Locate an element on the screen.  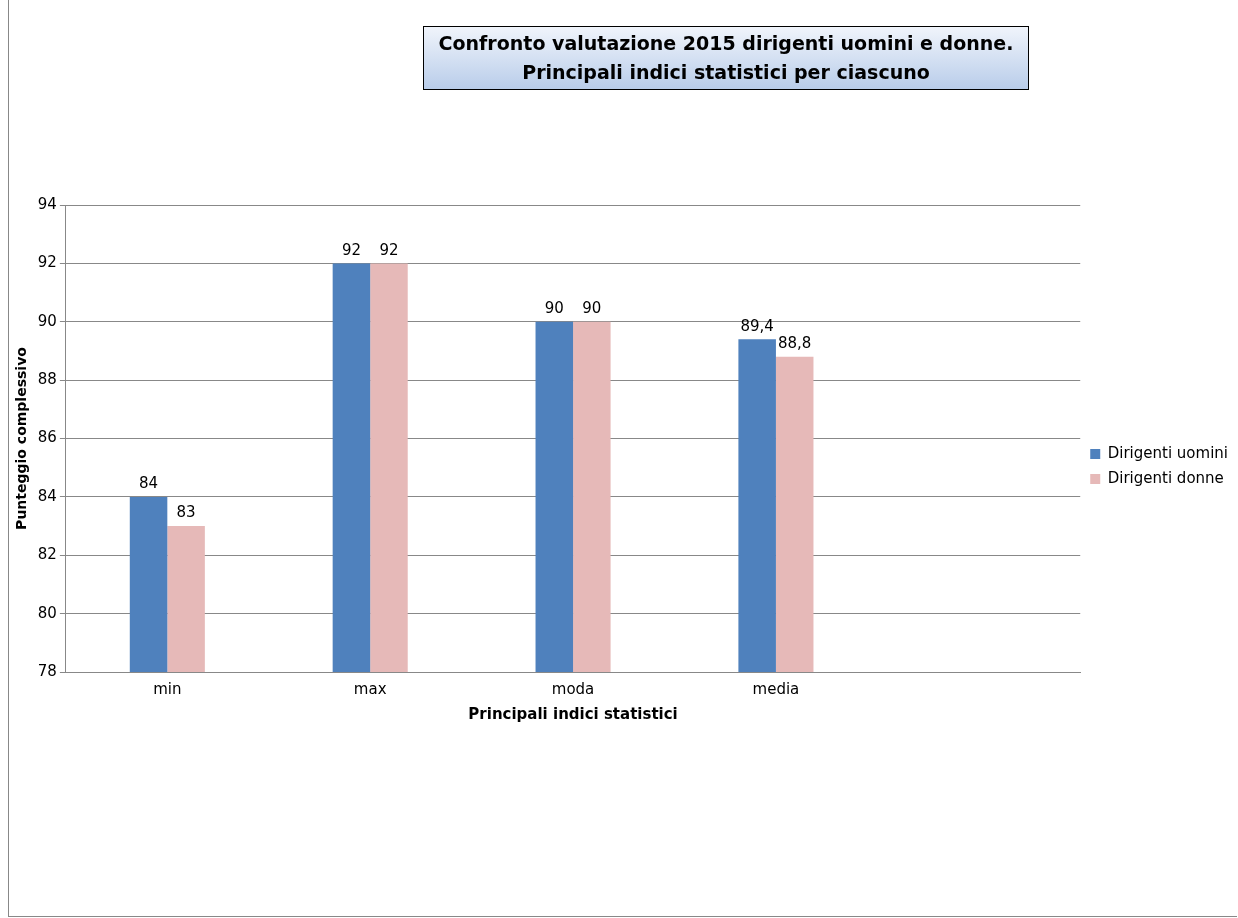
y-tick-label: 80 is located at coordinates (47, 612).